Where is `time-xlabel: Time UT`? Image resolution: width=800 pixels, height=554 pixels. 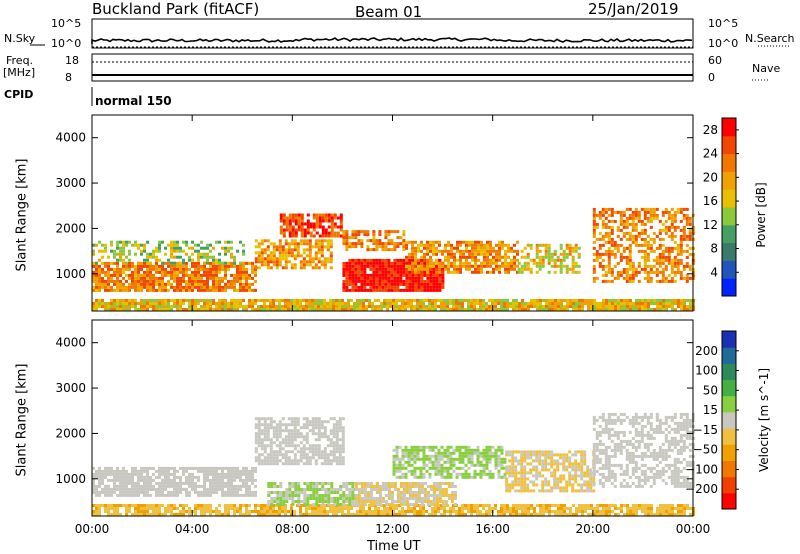 time-xlabel: Time UT is located at coordinates (394, 546).